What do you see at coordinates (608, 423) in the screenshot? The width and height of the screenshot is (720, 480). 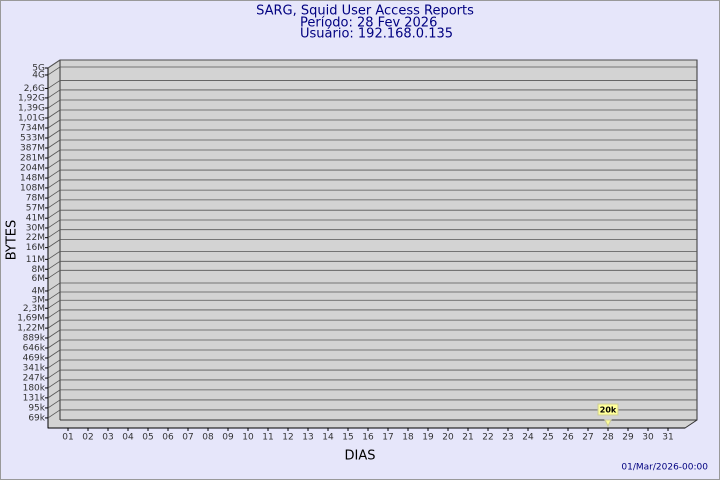 I see `bar-marker` at bounding box center [608, 423].